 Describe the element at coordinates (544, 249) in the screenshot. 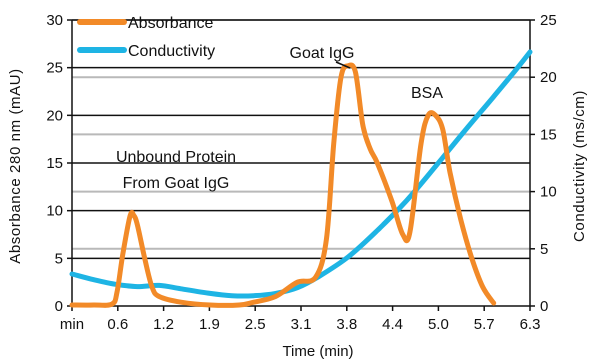

I see `y-right-tick-label-5: 5` at that location.